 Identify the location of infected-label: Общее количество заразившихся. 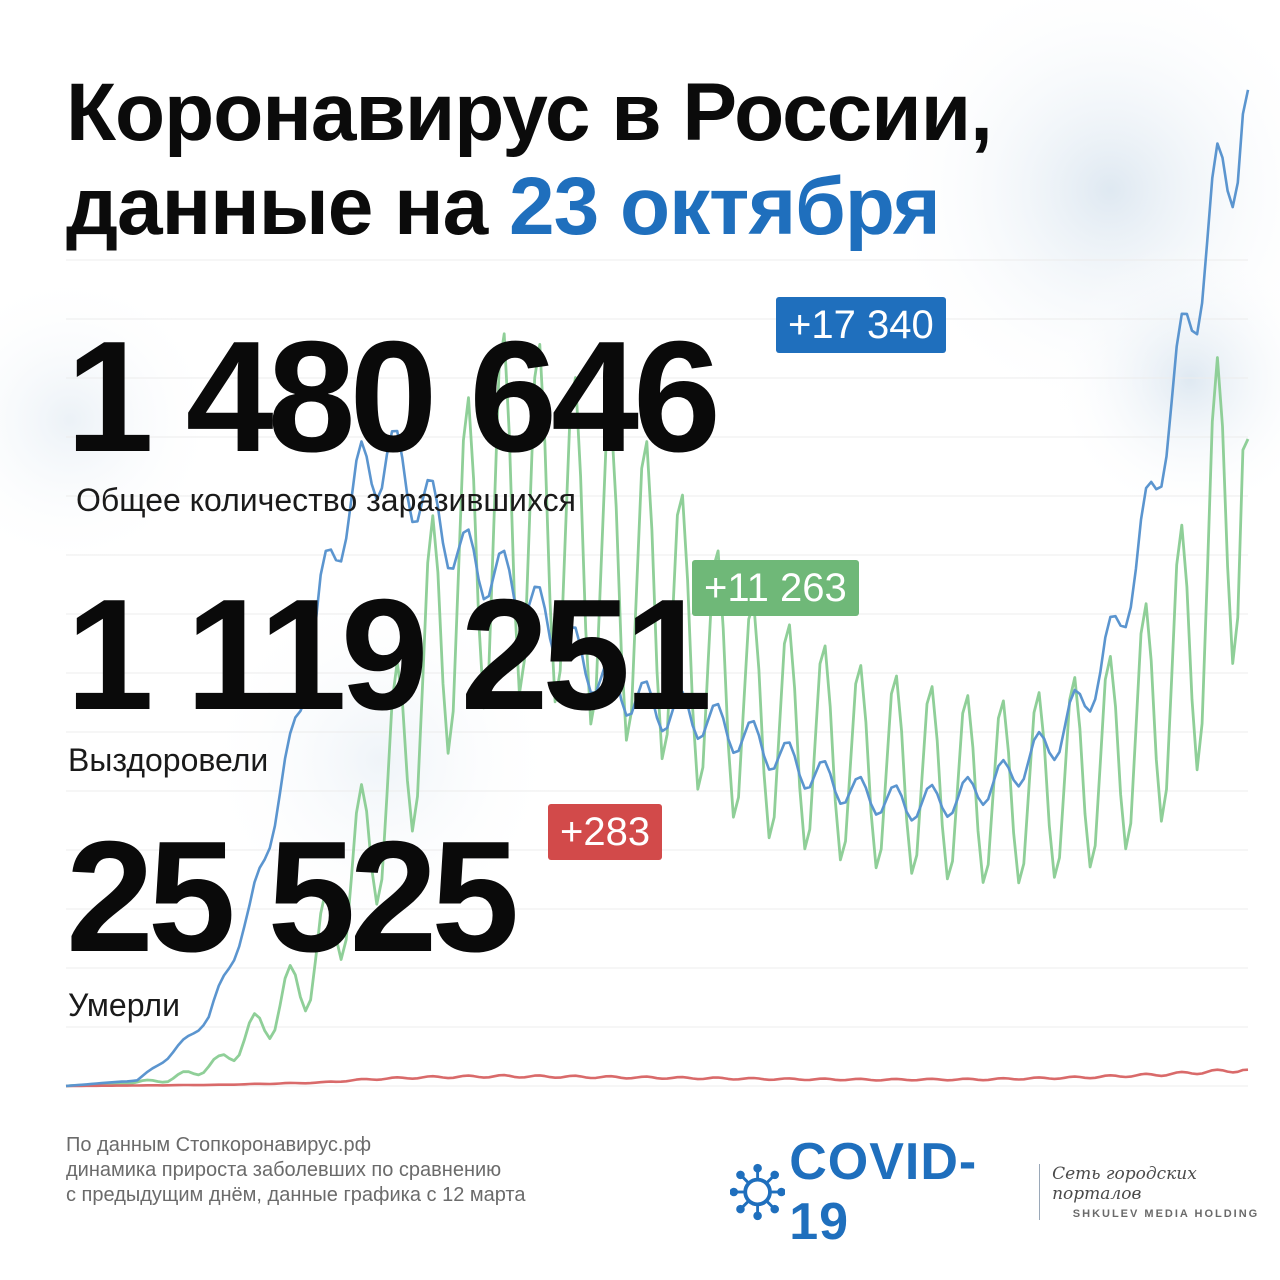
(326, 500).